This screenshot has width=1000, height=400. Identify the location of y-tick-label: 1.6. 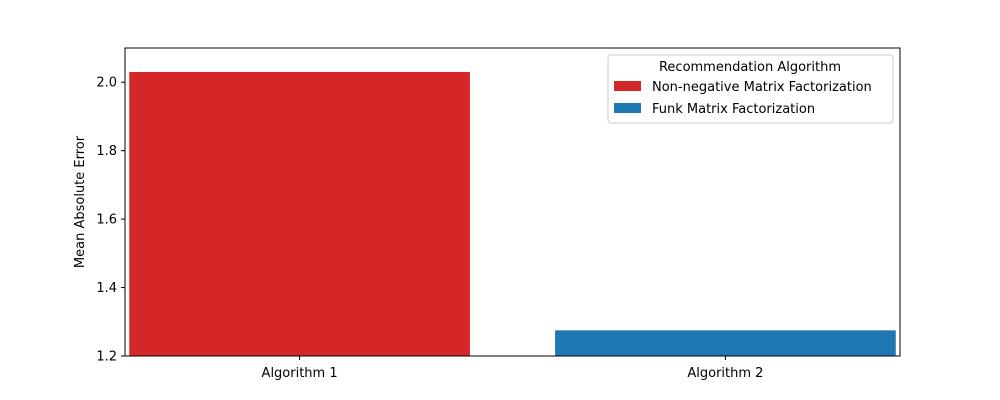
(106, 220).